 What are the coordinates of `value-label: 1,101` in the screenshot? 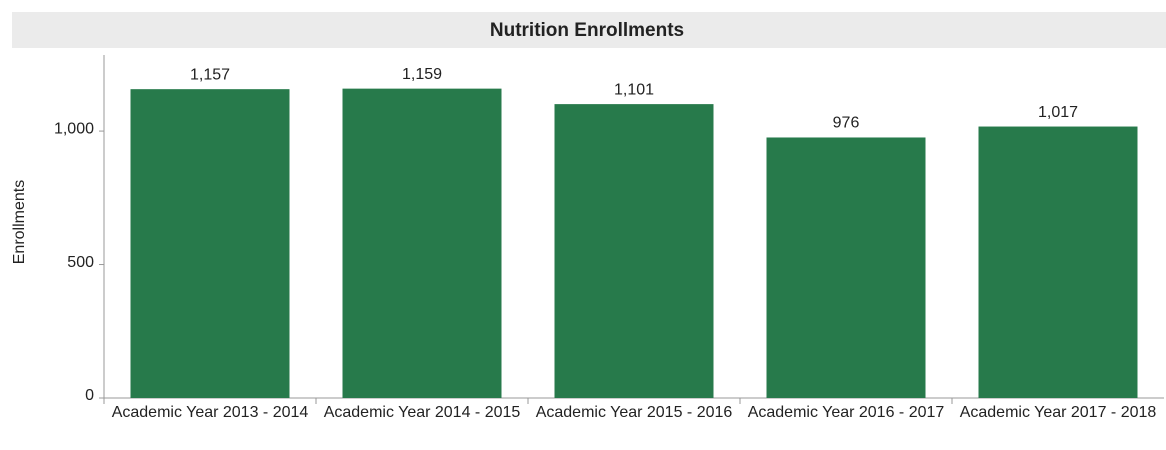 It's located at (634, 89).